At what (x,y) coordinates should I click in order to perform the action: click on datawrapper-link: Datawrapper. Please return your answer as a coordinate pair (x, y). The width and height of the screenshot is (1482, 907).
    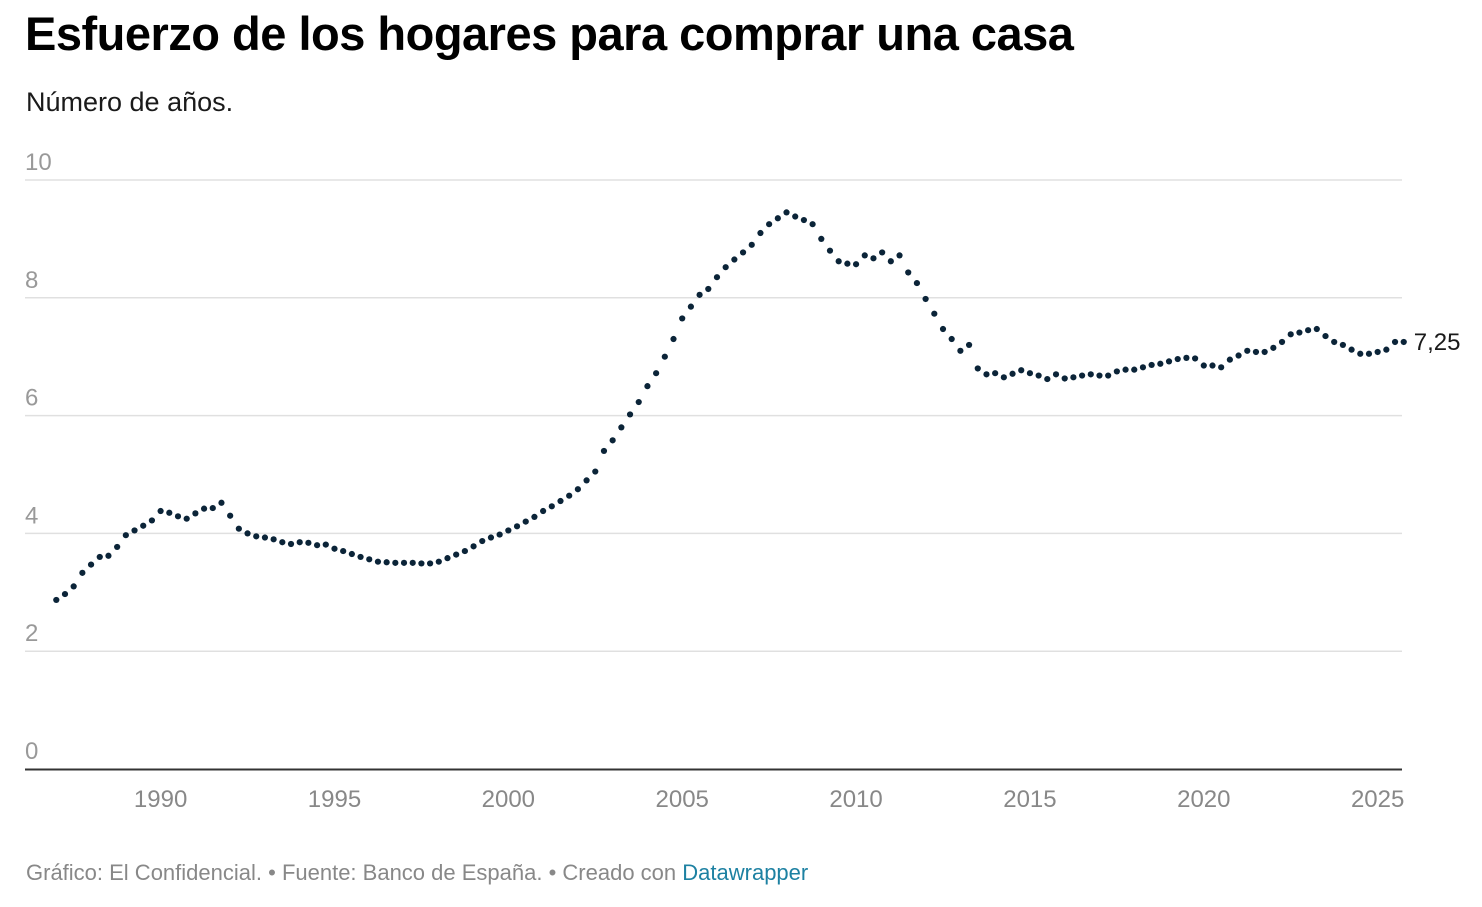
    Looking at the image, I should click on (745, 872).